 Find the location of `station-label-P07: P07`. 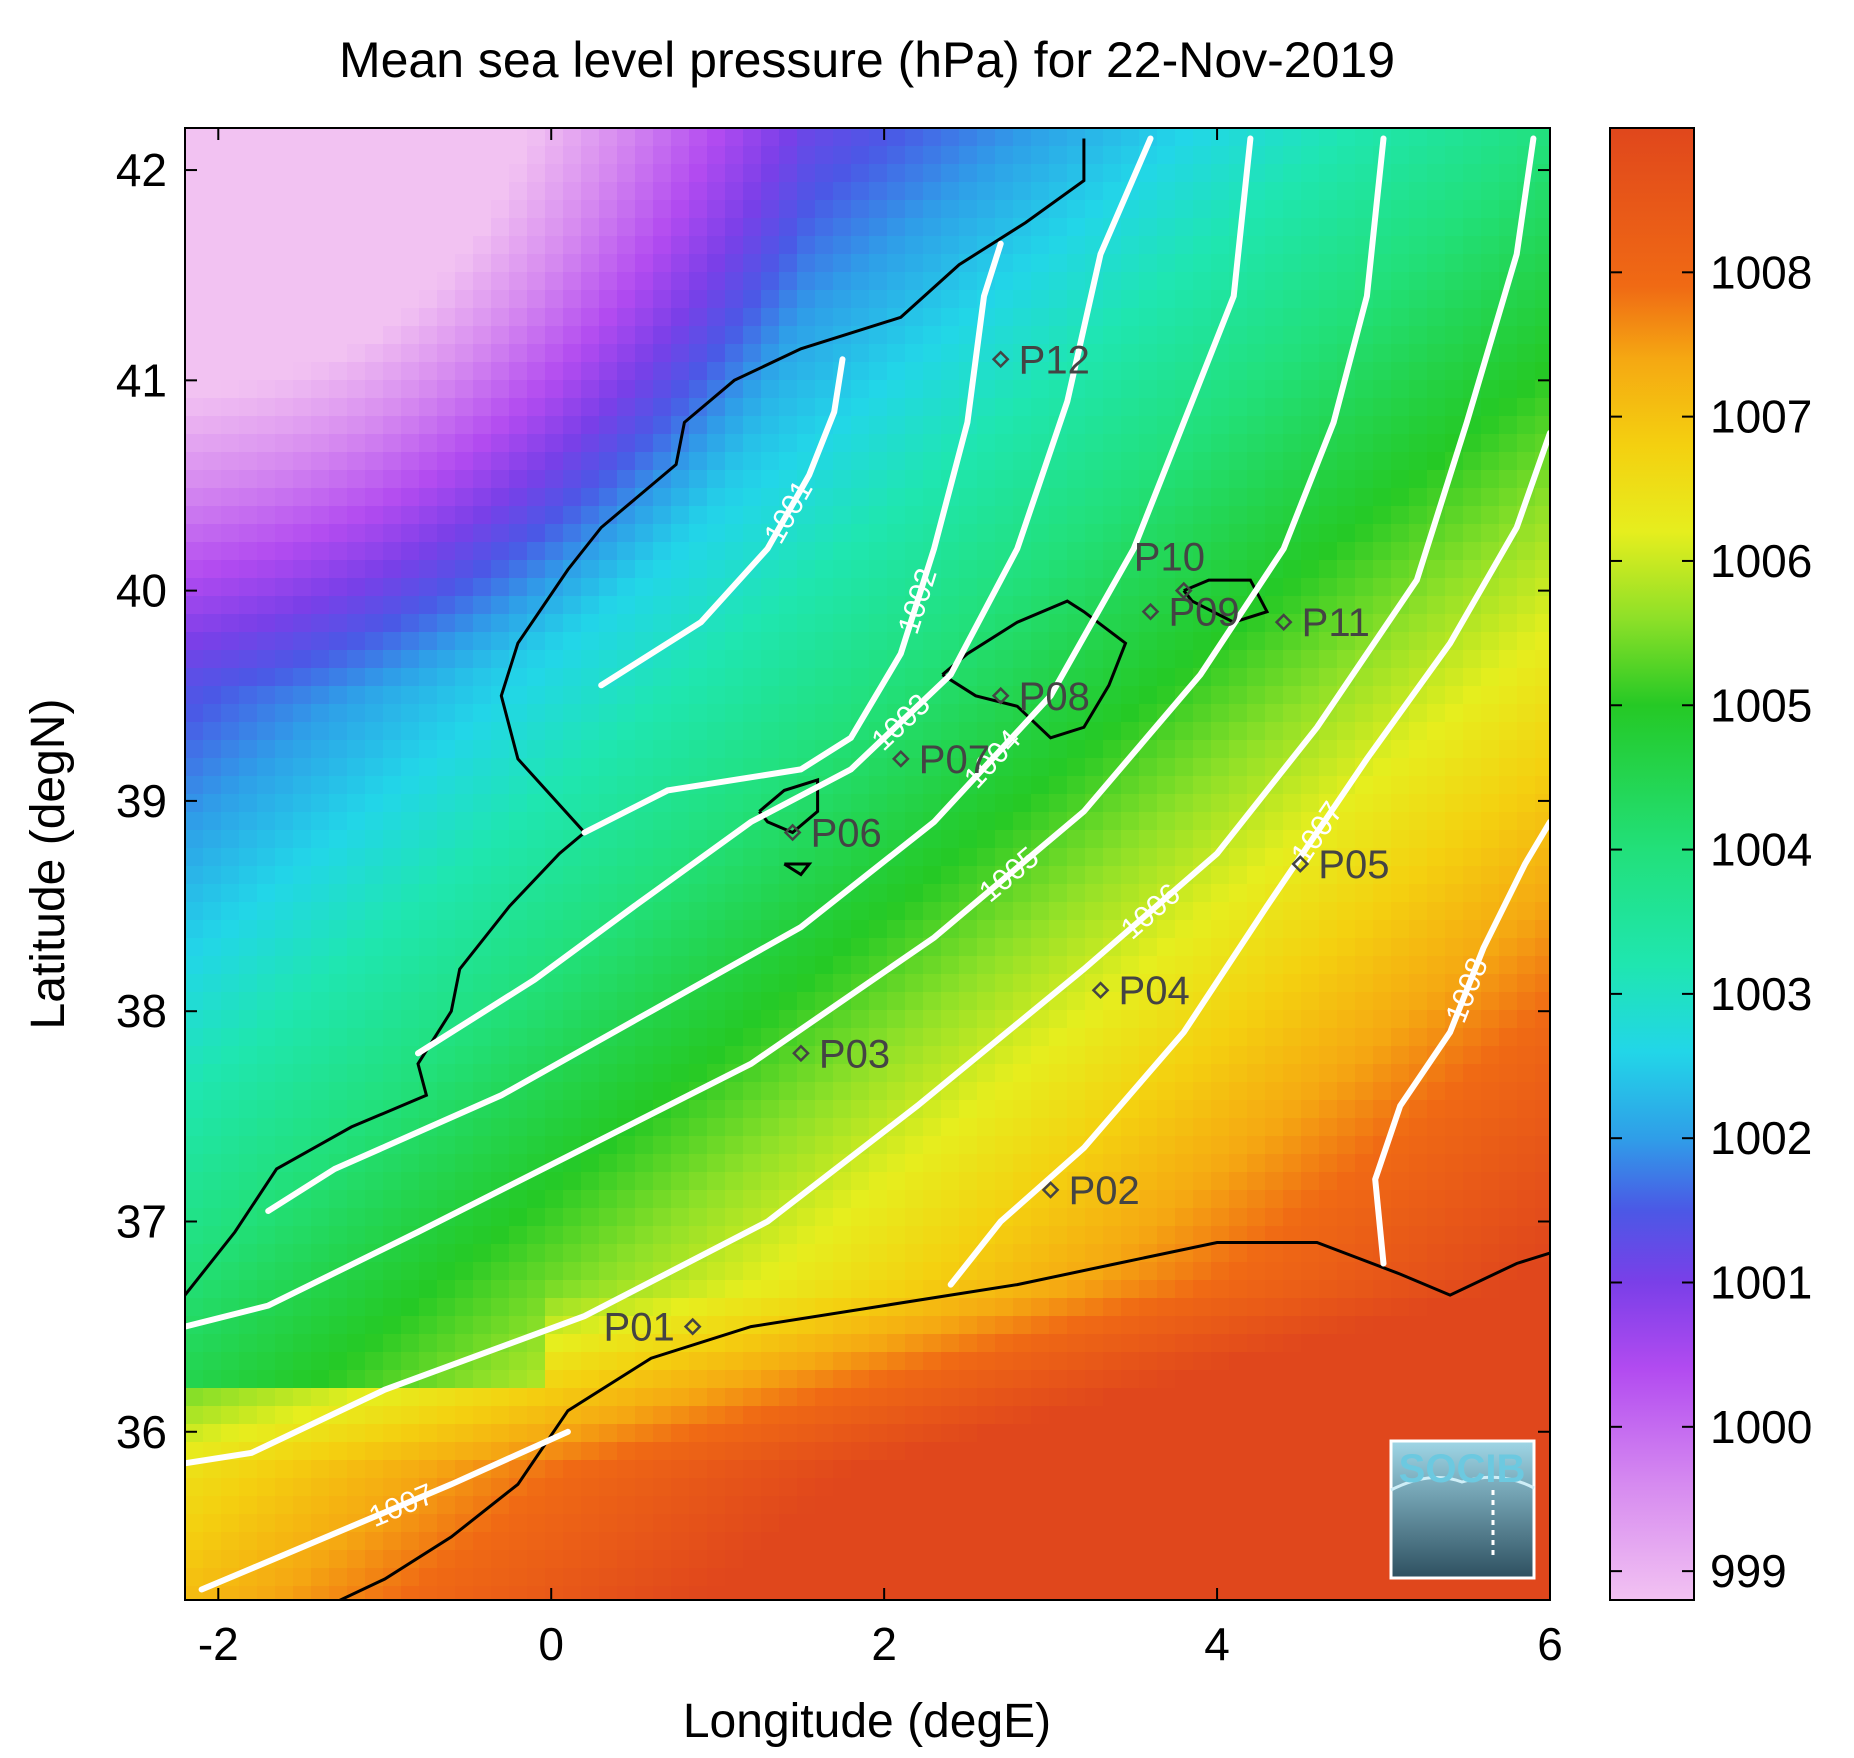

station-label-P07: P07 is located at coordinates (954, 760).